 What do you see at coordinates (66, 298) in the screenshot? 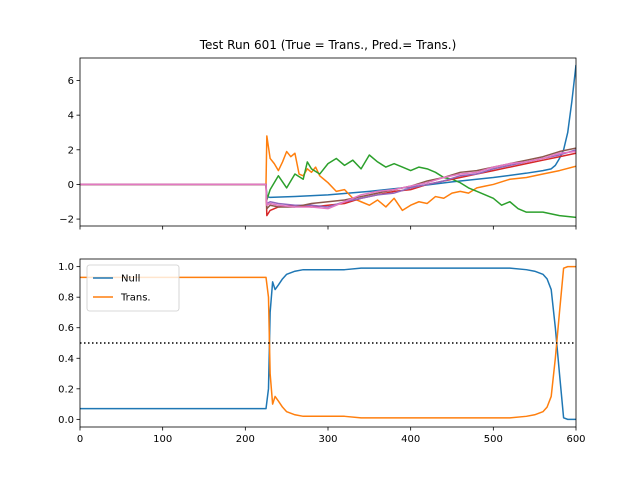
I see `y-tick-label: 0.8` at bounding box center [66, 298].